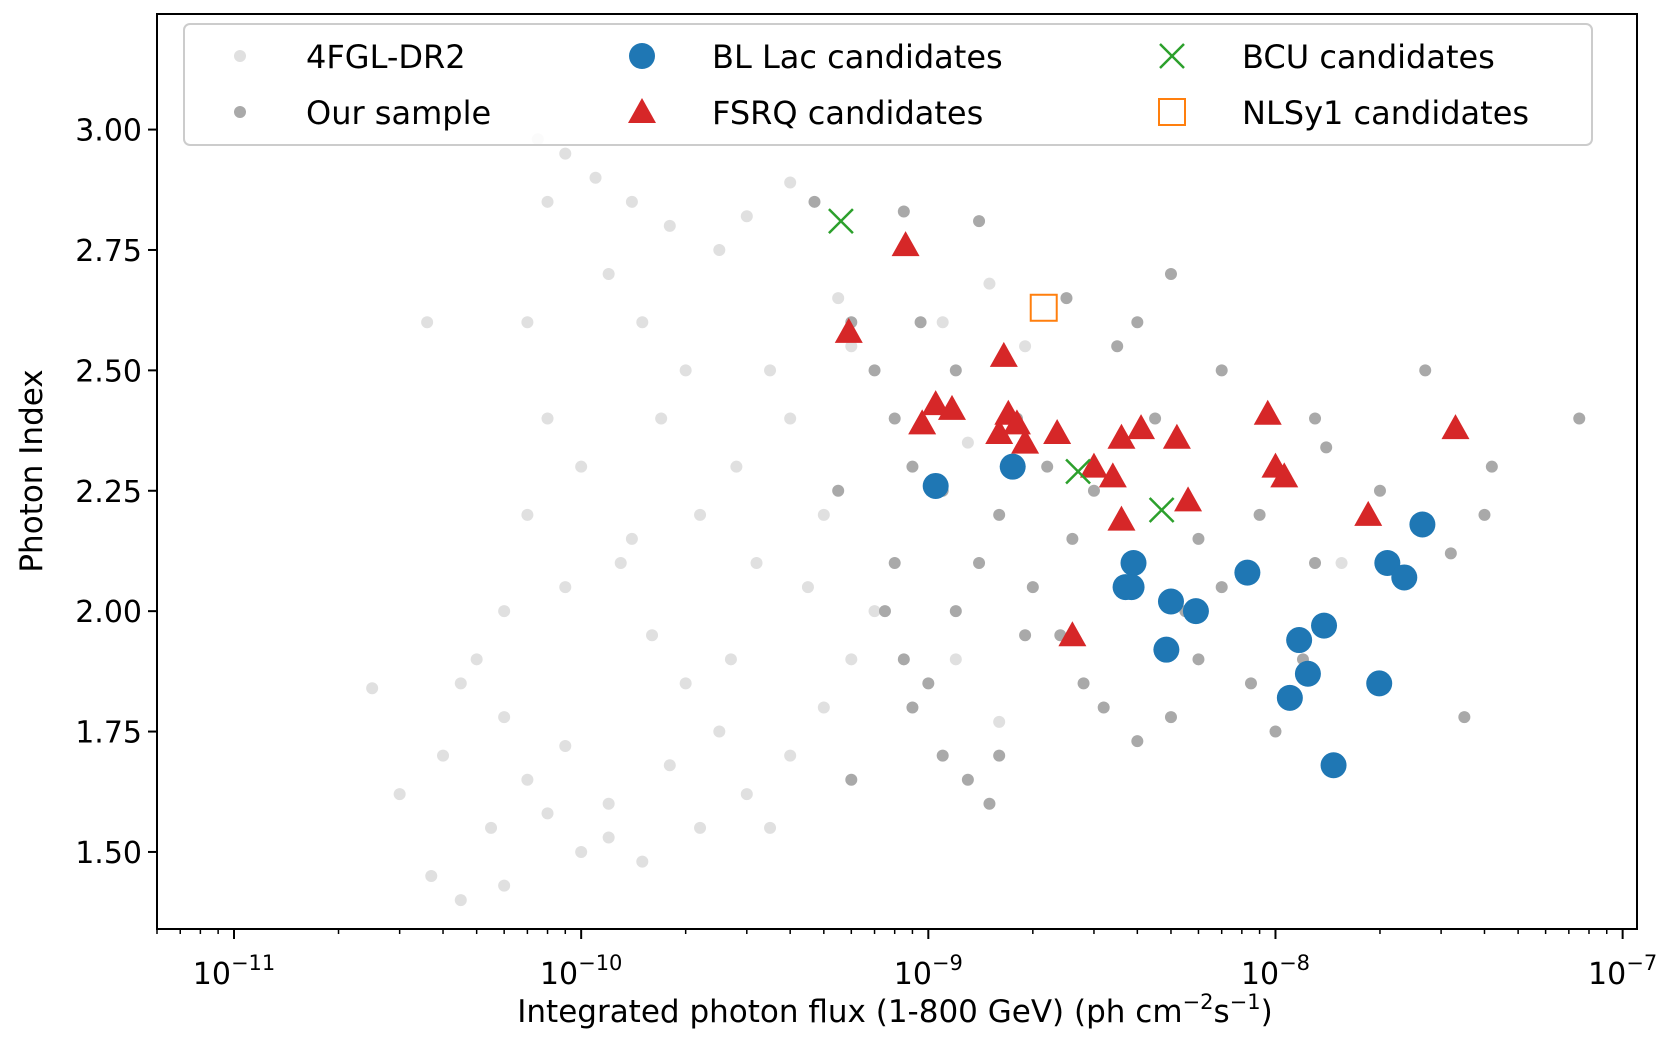 The image size is (1661, 1045). I want to click on y-tick-label: 2.75, so click(108, 251).